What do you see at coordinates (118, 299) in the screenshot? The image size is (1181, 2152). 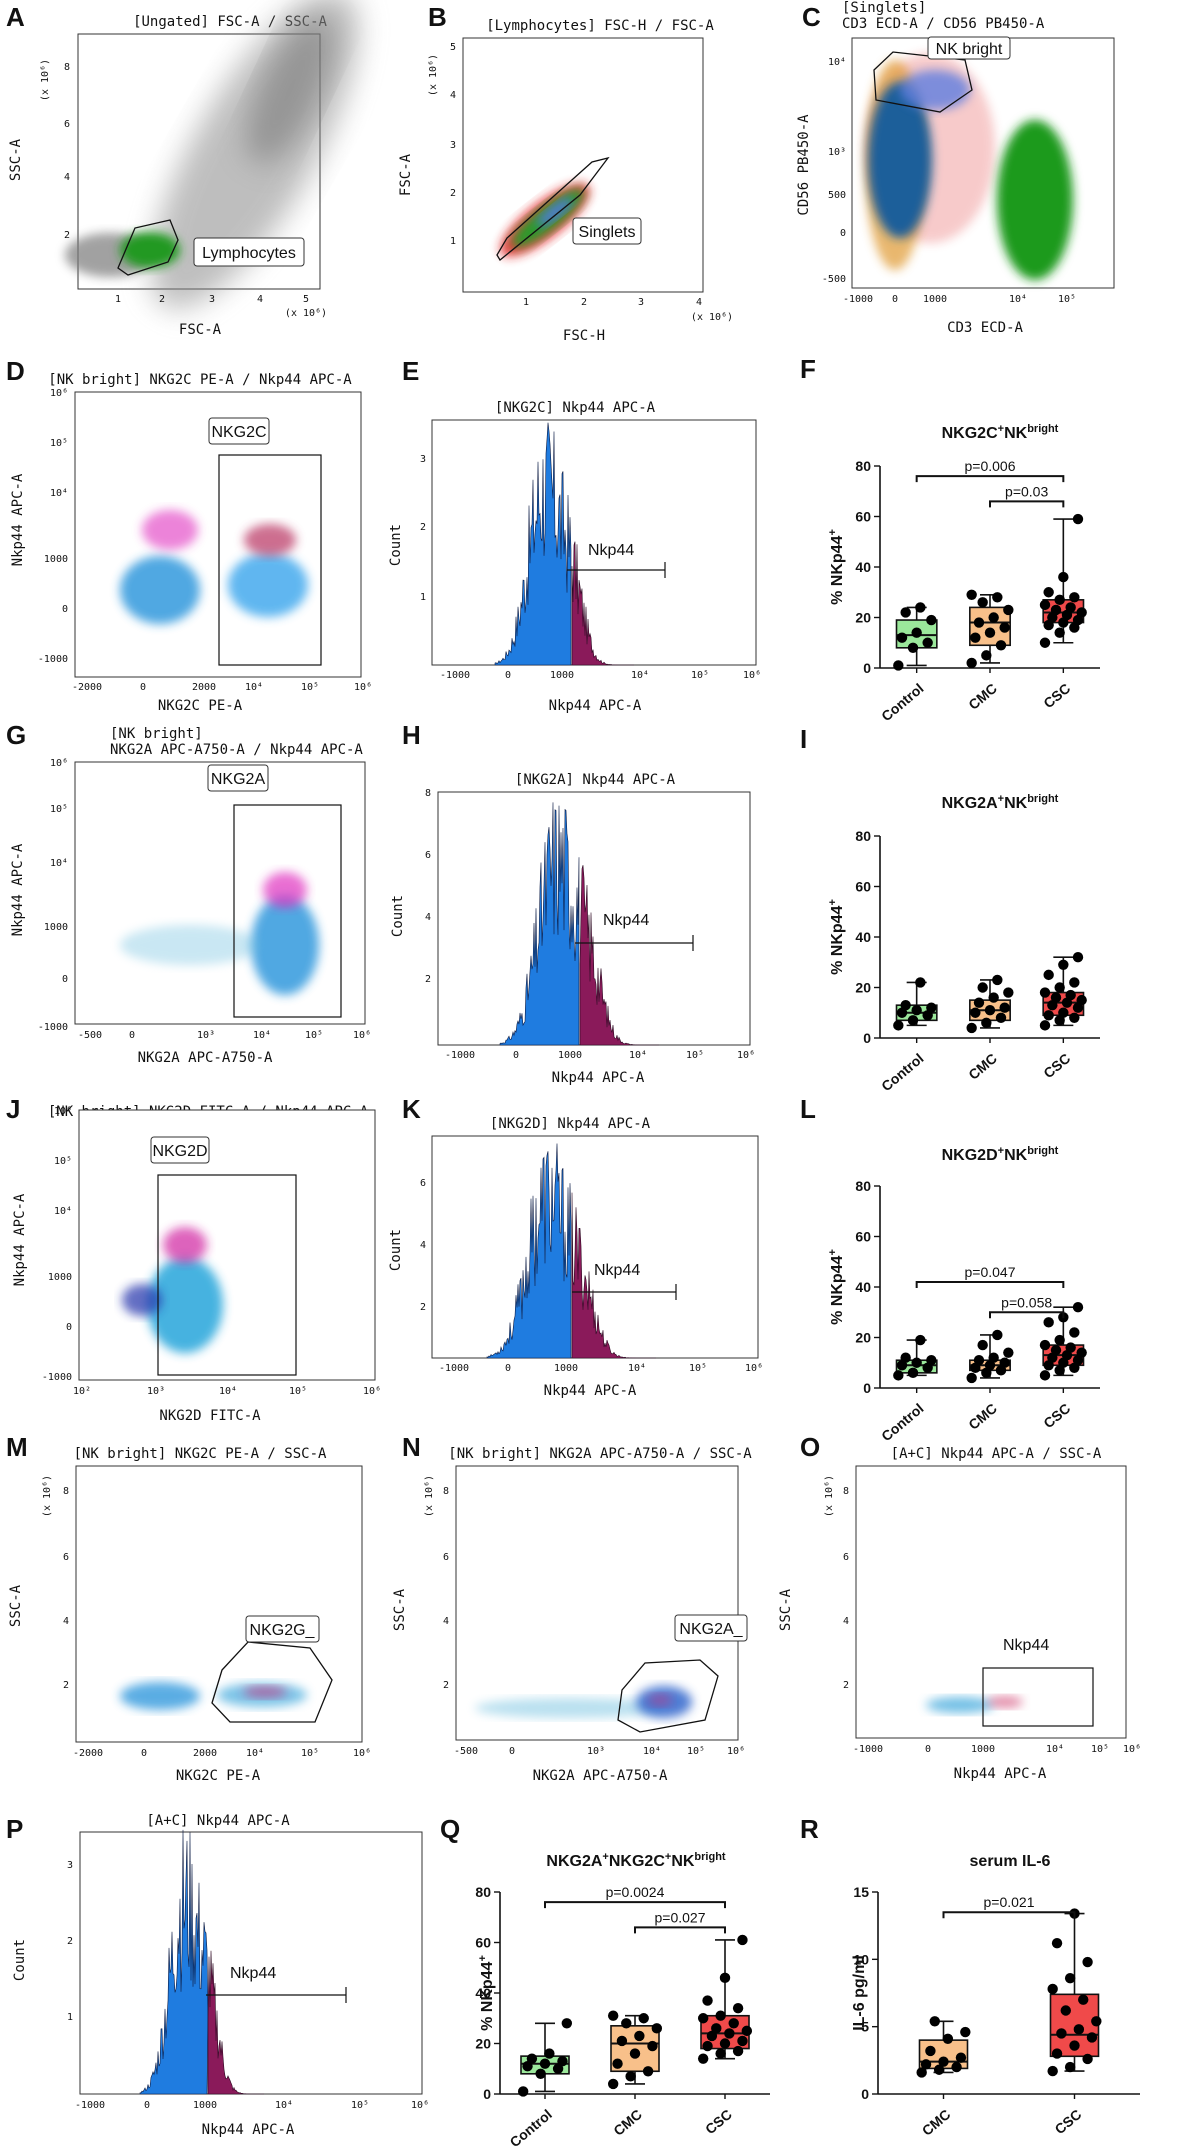 I see `x-tick: 1` at bounding box center [118, 299].